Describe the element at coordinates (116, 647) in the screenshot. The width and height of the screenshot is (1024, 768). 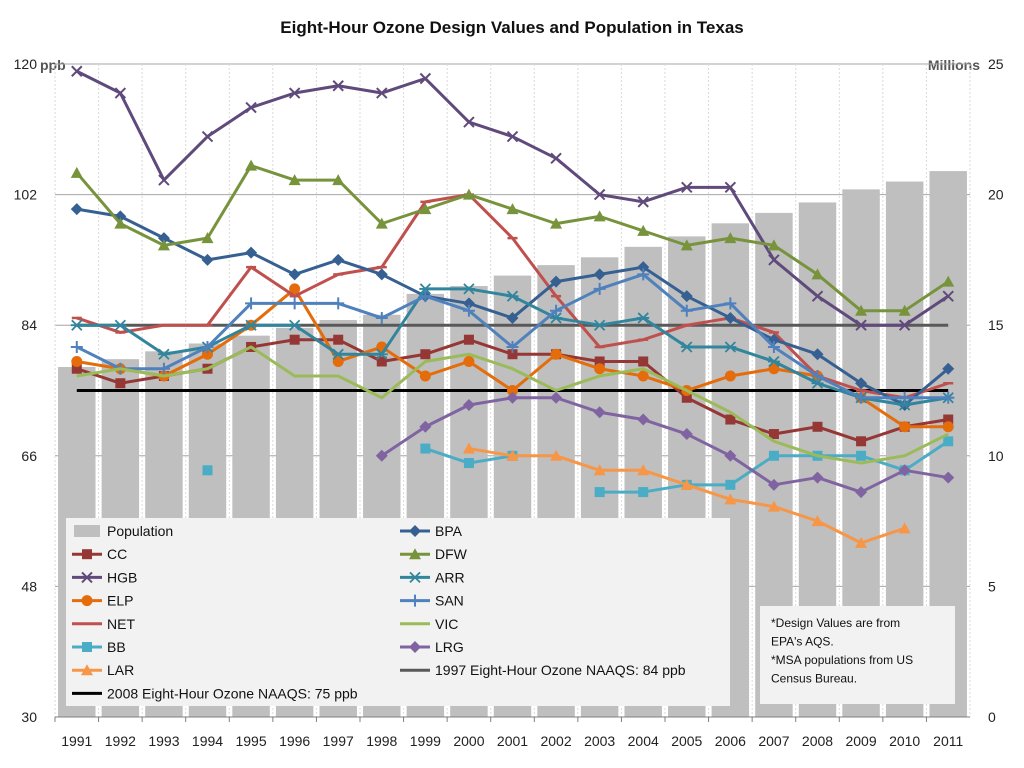
I see `legend-label: BB` at that location.